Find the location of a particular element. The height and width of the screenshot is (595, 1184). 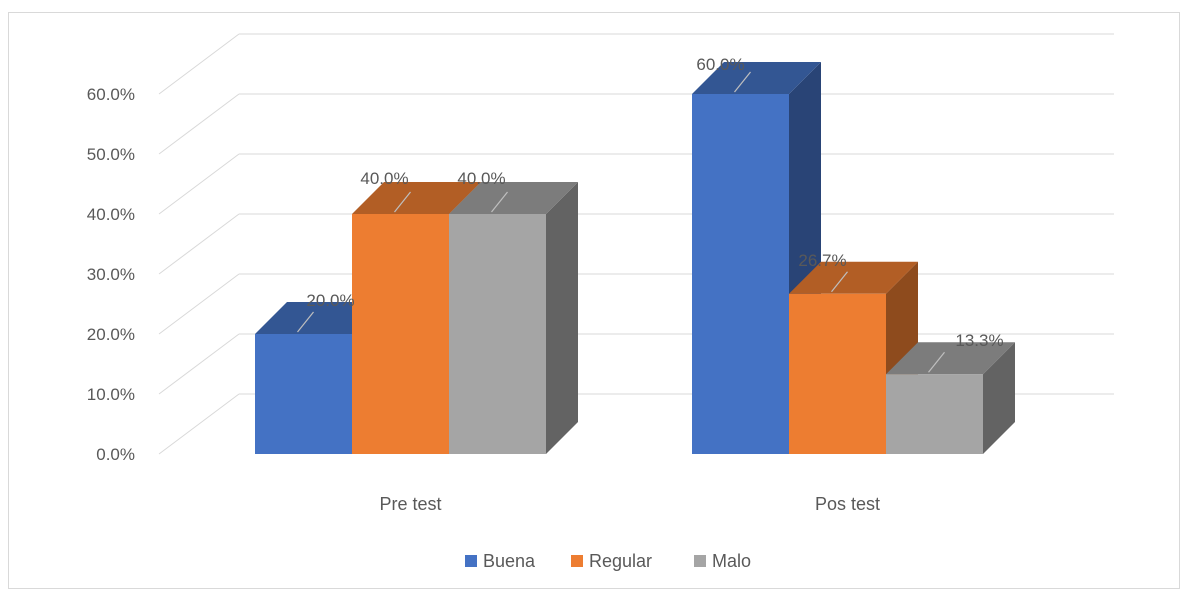

x-category-label: Pos test is located at coordinates (847, 504).